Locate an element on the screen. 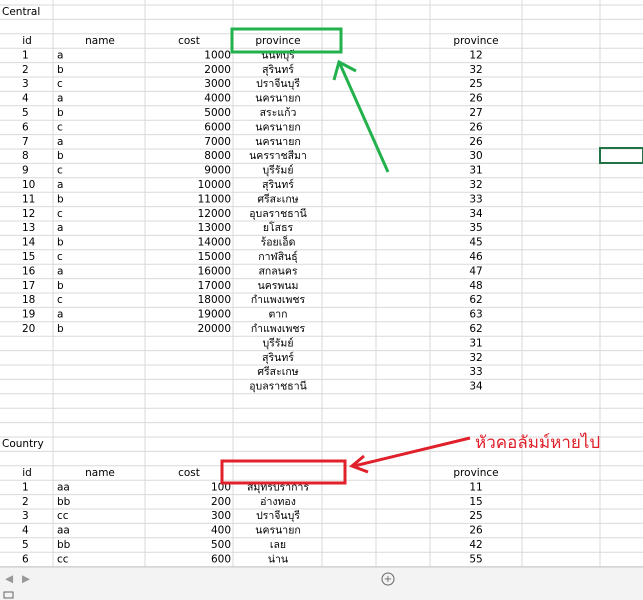 This screenshot has width=643, height=600. cell: 48 is located at coordinates (475, 286).